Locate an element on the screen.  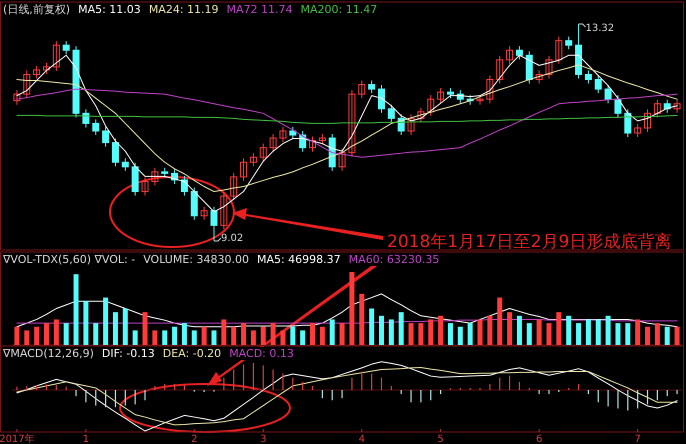
annotation: 9.02 is located at coordinates (232, 238).